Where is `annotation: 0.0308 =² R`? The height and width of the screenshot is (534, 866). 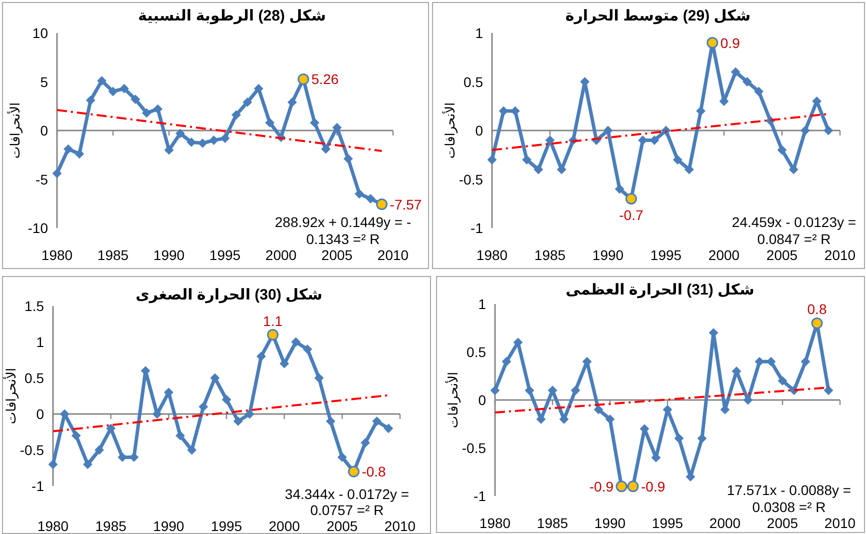
annotation: 0.0308 =² R is located at coordinates (789, 507).